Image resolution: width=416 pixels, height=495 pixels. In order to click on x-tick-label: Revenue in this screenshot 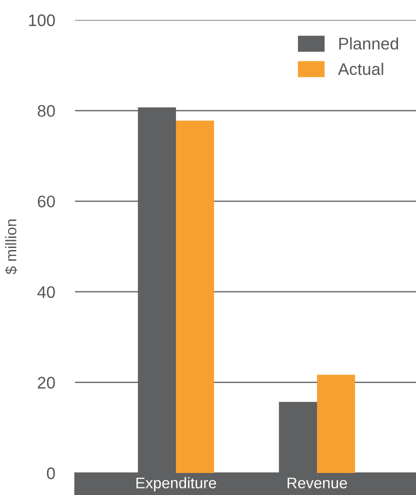, I will do `click(317, 483)`.